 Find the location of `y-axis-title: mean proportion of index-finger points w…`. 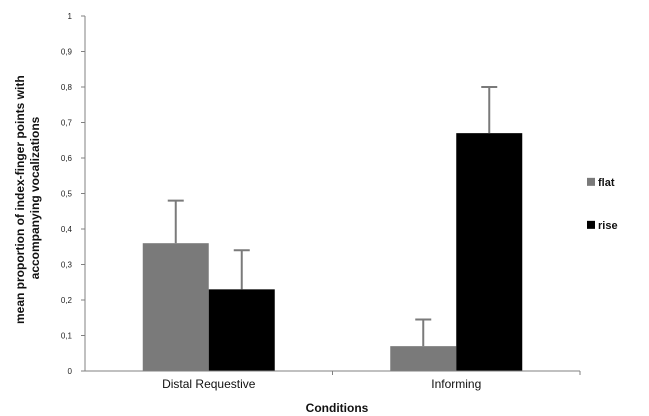

y-axis-title: mean proportion of index-finger points w… is located at coordinates (27, 198).